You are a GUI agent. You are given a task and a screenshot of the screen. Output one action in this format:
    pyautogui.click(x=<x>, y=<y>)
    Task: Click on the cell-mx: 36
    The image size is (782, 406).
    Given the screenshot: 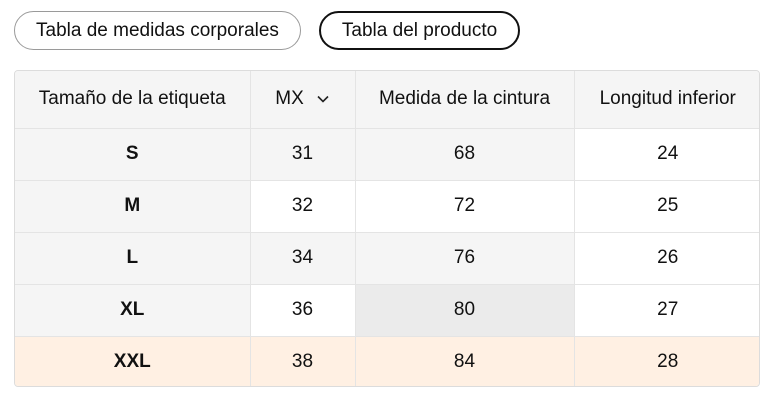 What is the action you would take?
    pyautogui.click(x=303, y=310)
    